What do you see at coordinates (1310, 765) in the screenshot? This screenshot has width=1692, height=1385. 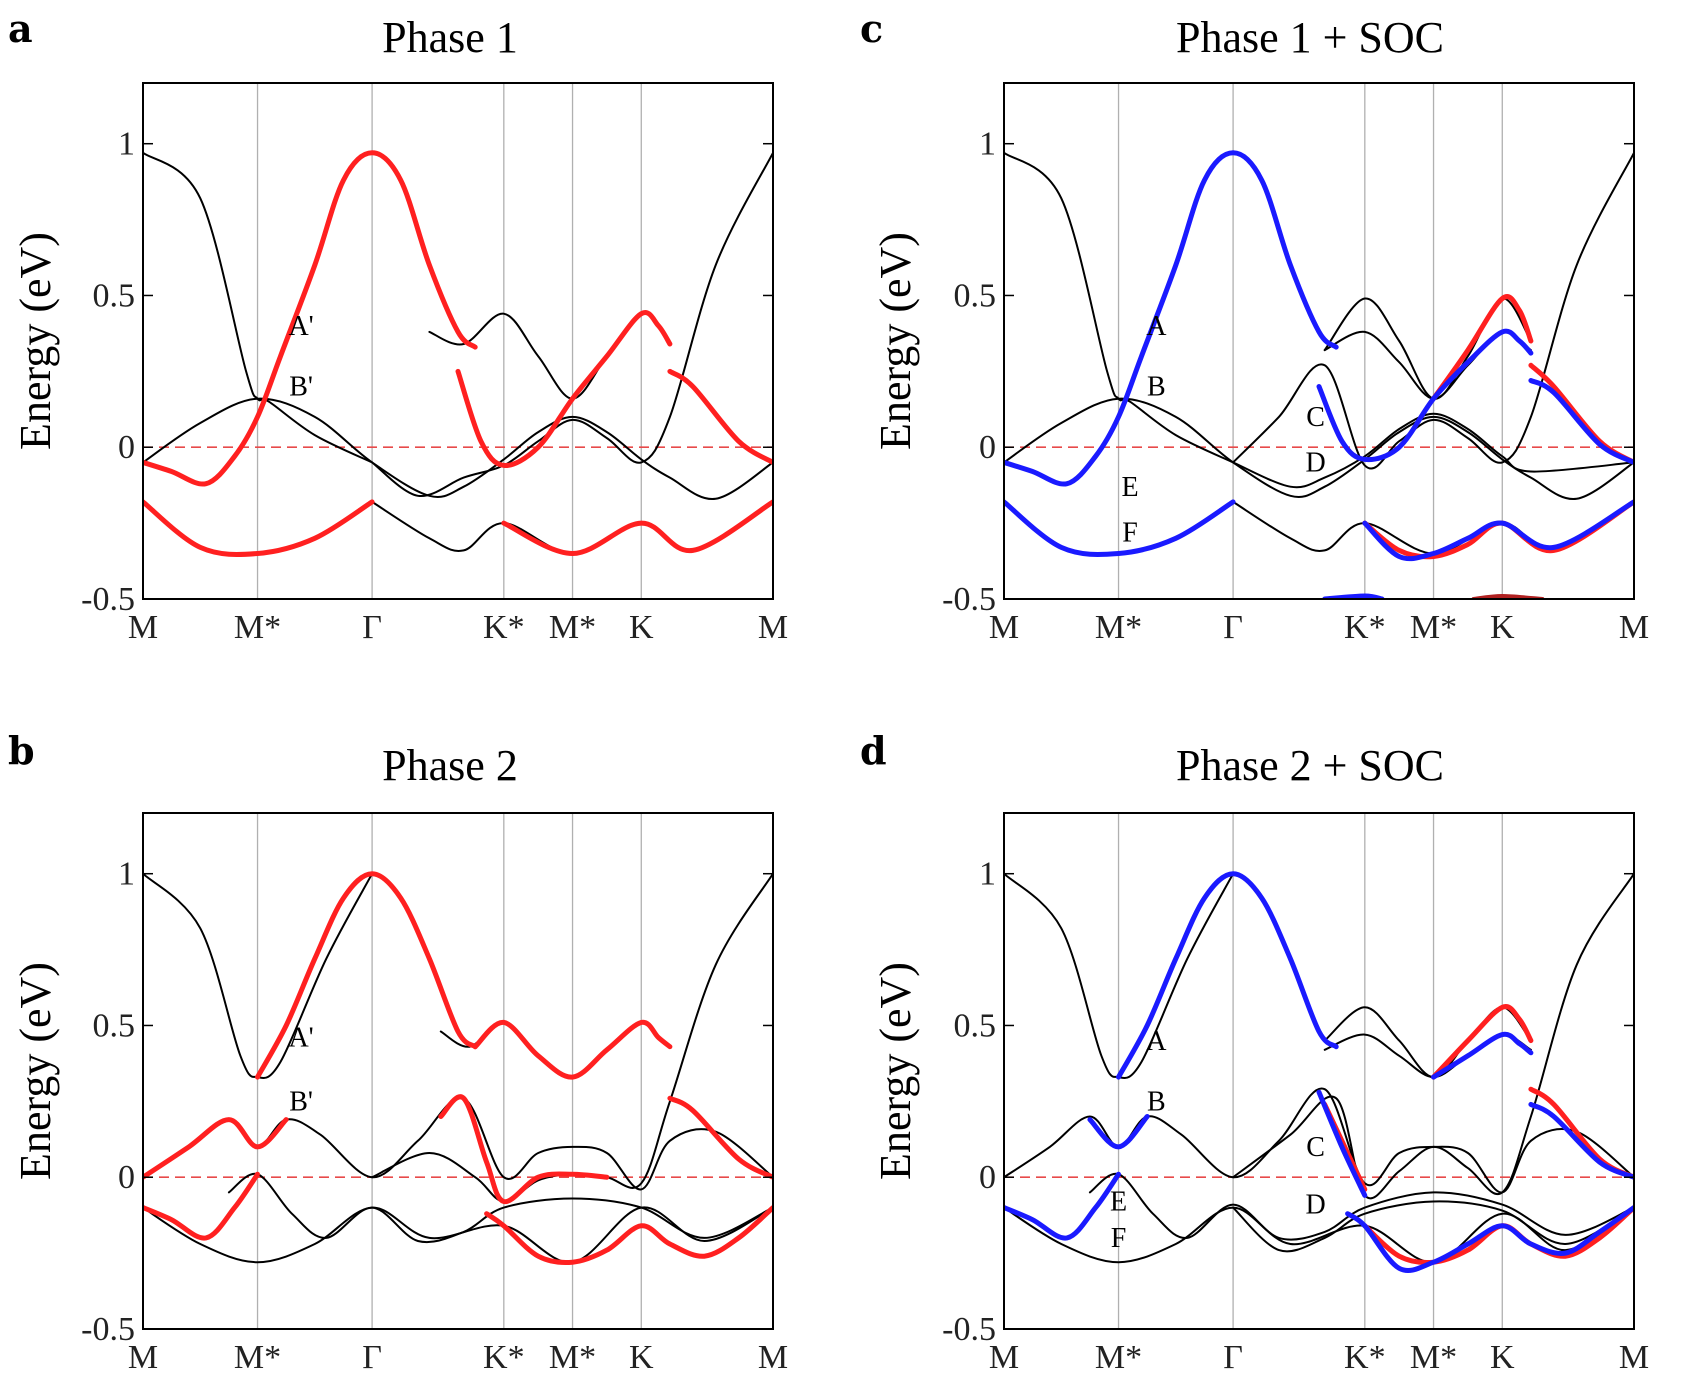 I see `panel-title: Phase 2 + SOC` at bounding box center [1310, 765].